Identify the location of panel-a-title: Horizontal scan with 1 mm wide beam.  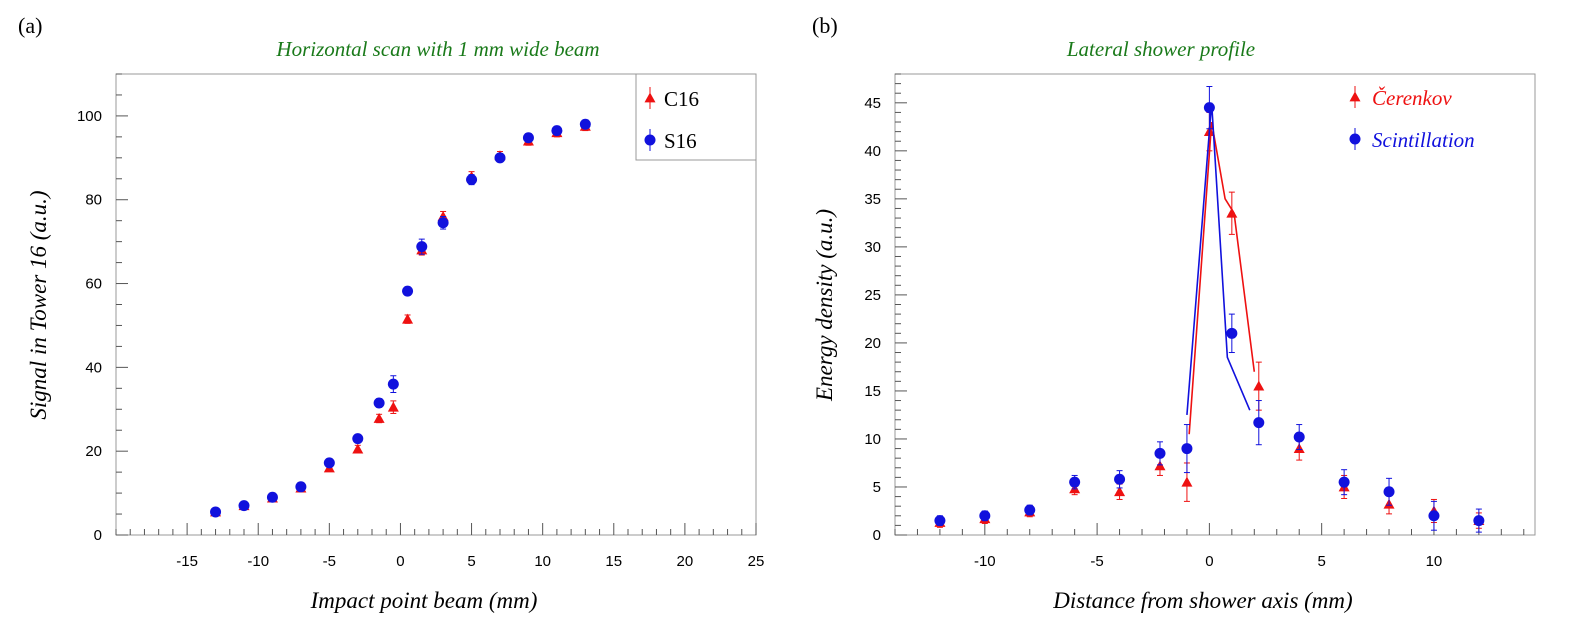
(437, 49).